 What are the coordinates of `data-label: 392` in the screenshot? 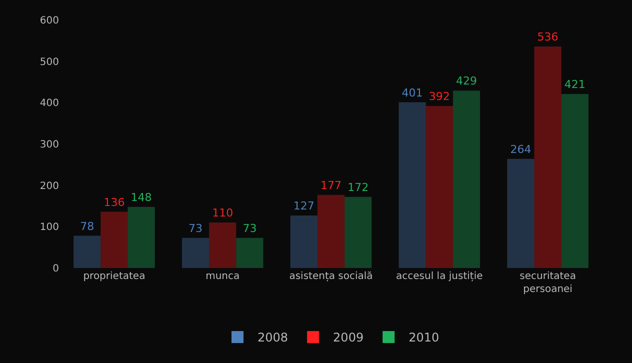 It's located at (439, 96).